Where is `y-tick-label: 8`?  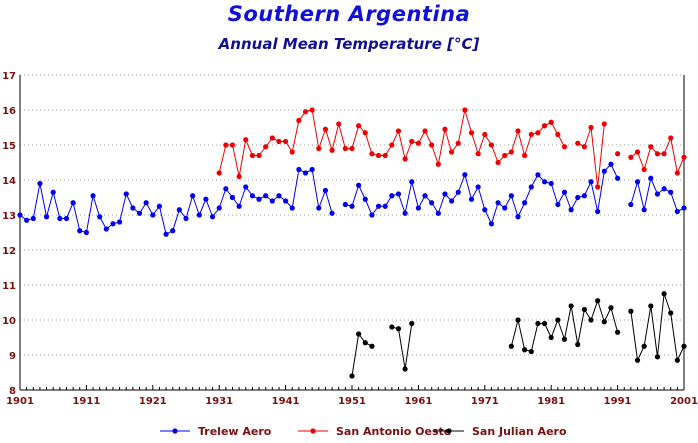
y-tick-label: 8 is located at coordinates (12, 391).